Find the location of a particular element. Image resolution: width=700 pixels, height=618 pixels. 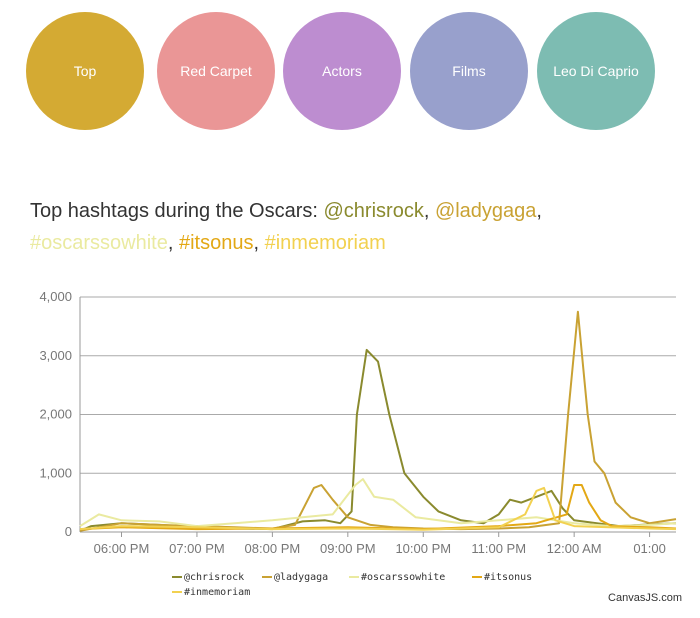

nav-red-carpet-button: Red Carpet is located at coordinates (216, 71).